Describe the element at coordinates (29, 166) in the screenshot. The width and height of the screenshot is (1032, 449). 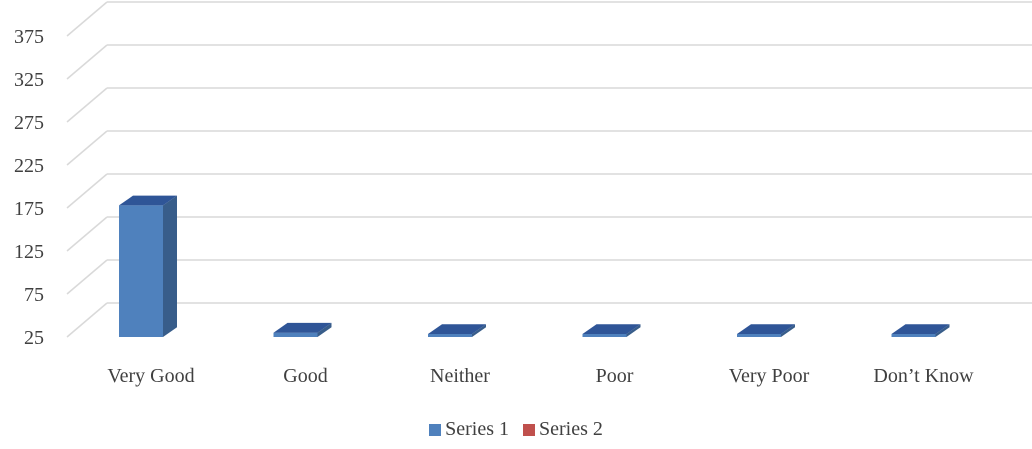
I see `y-tick-label: 225` at that location.